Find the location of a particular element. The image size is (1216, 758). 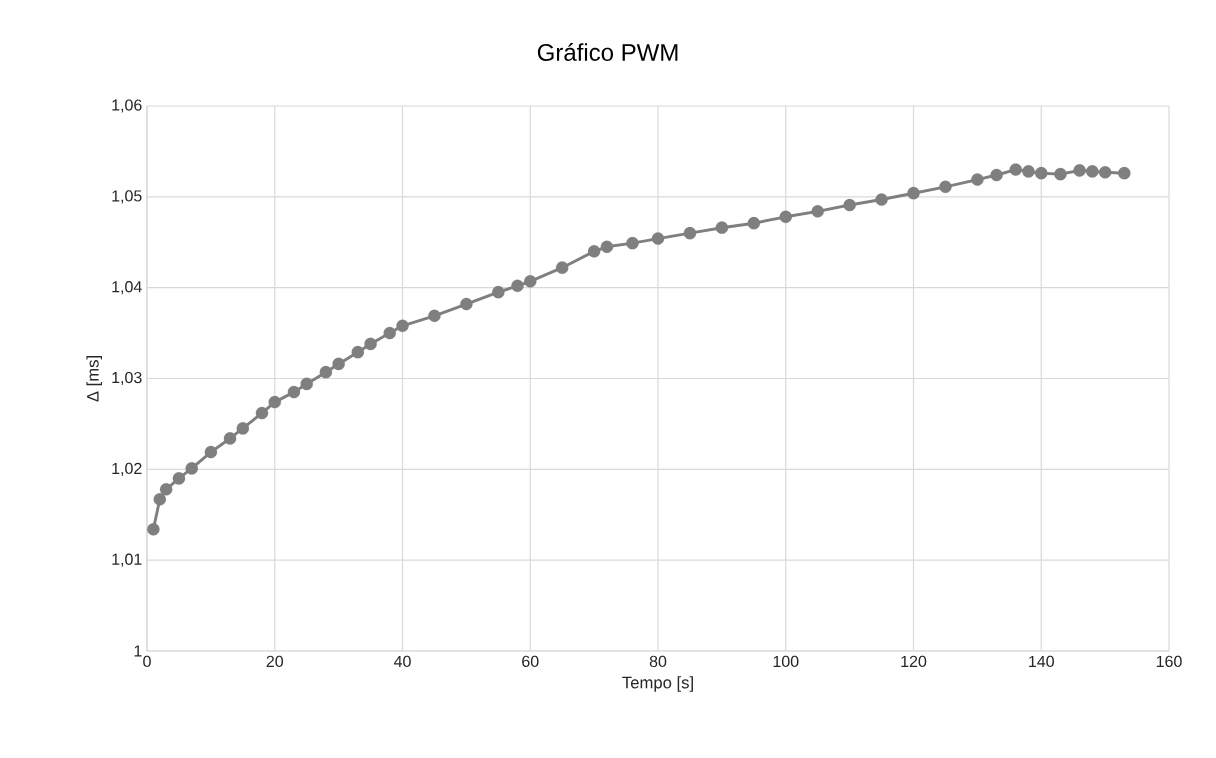

y-tick-label: 1,06 is located at coordinates (127, 106).